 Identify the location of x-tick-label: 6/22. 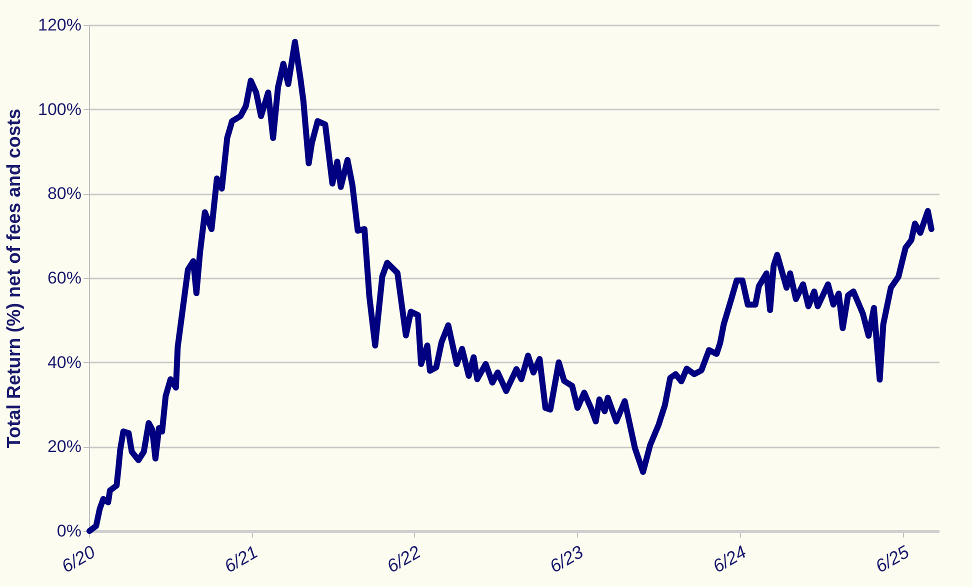
(404, 559).